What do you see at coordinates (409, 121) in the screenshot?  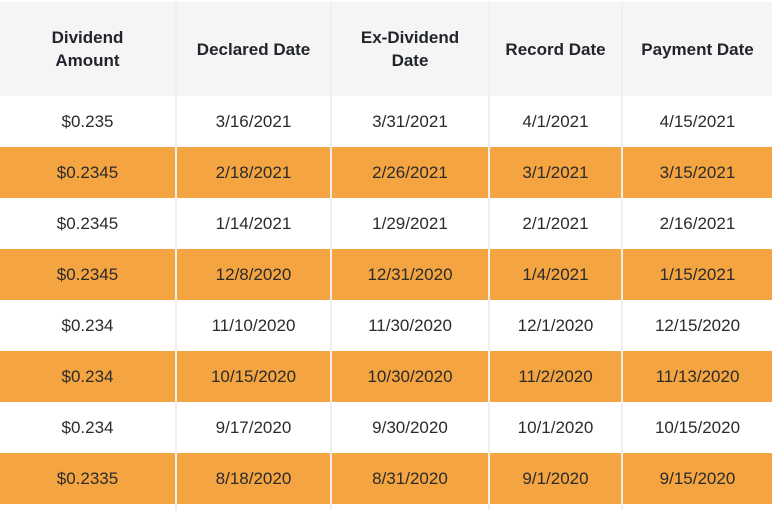 I see `date-cell: 3/31/2021` at bounding box center [409, 121].